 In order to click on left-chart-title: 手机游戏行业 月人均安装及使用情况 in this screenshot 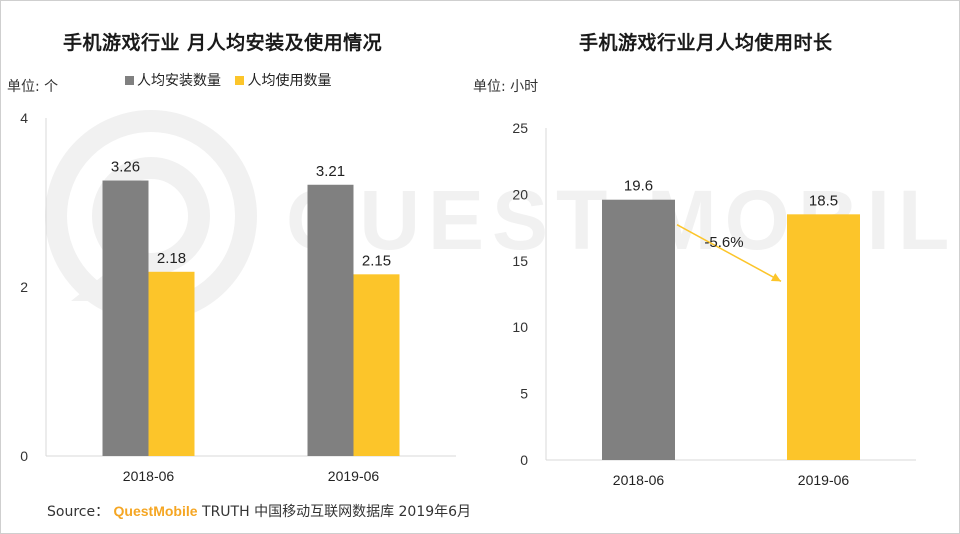, I will do `click(223, 43)`.